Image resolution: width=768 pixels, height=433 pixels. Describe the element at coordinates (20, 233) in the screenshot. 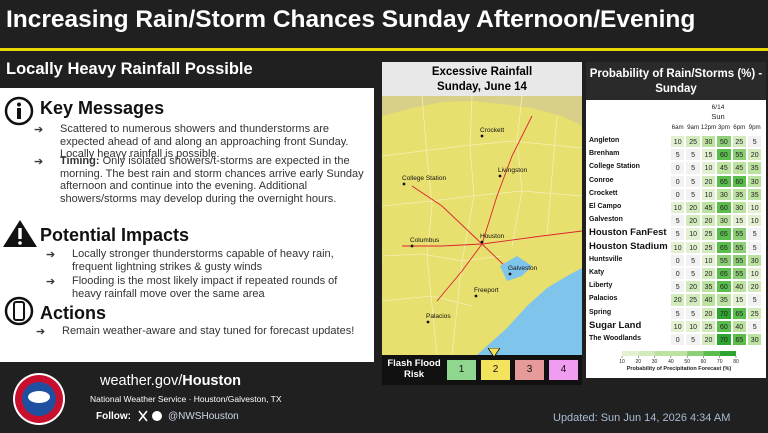

I see `warning-icon` at that location.